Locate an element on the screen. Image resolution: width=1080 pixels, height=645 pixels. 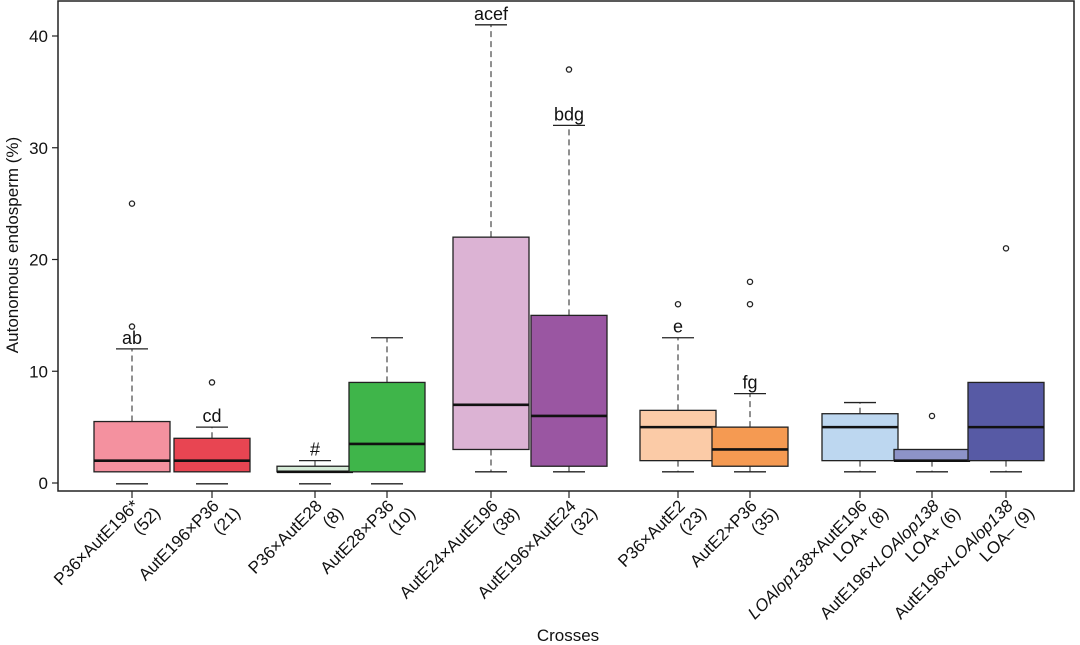
x-tick-label: AutE2×P36(35) is located at coordinates (734, 533).